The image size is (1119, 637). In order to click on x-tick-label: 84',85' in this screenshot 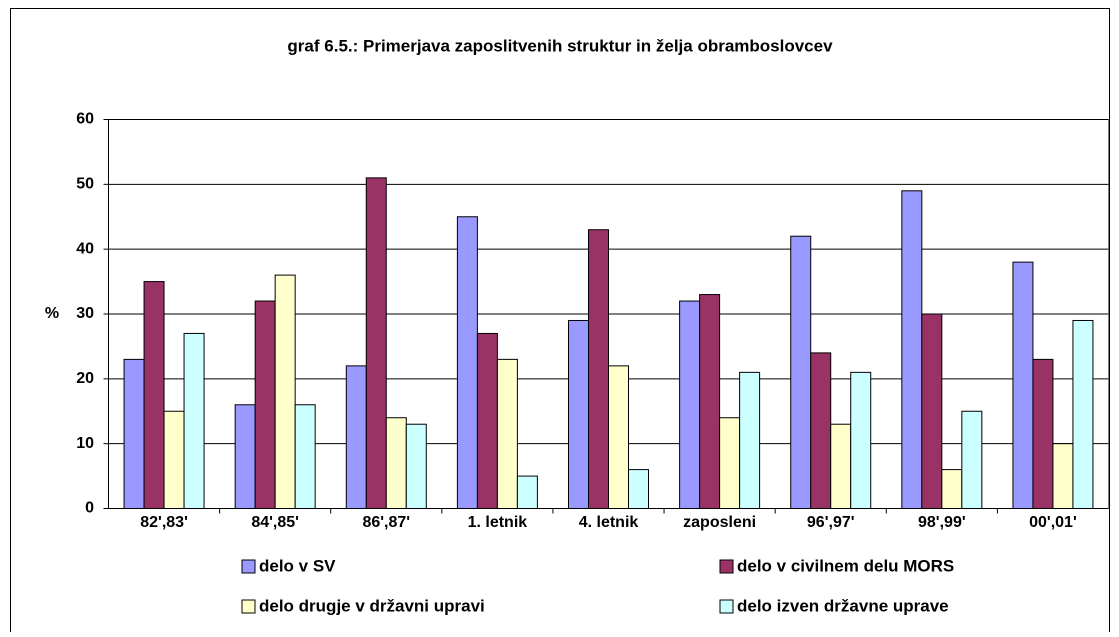, I will do `click(275, 522)`.